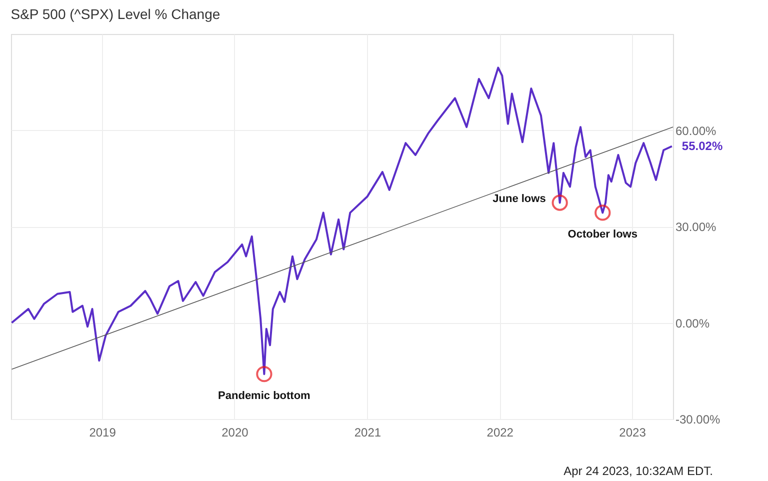 The image size is (768, 481). Describe the element at coordinates (102, 433) in the screenshot. I see `x-tick-label: 2019` at that location.